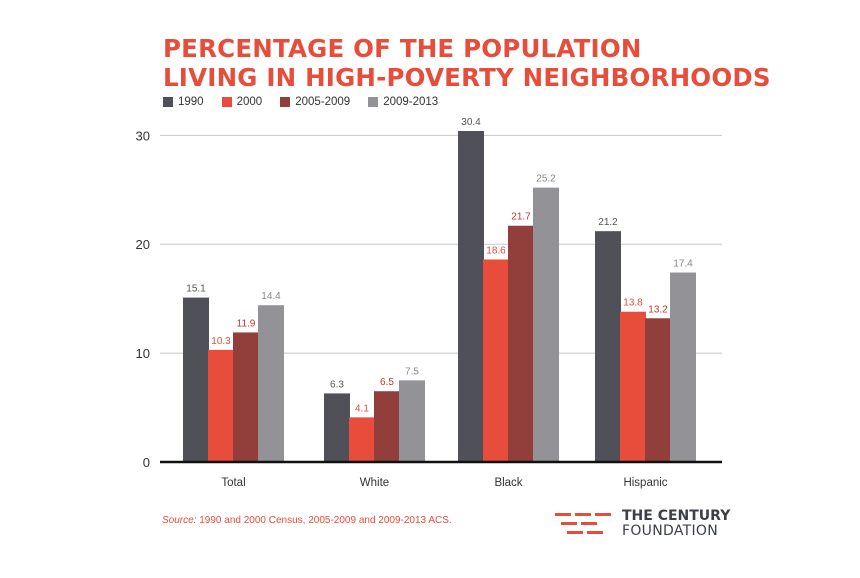 Image resolution: width=860 pixels, height=578 pixels. I want to click on data-label-hispanic-2009-2013: 17.4, so click(683, 264).